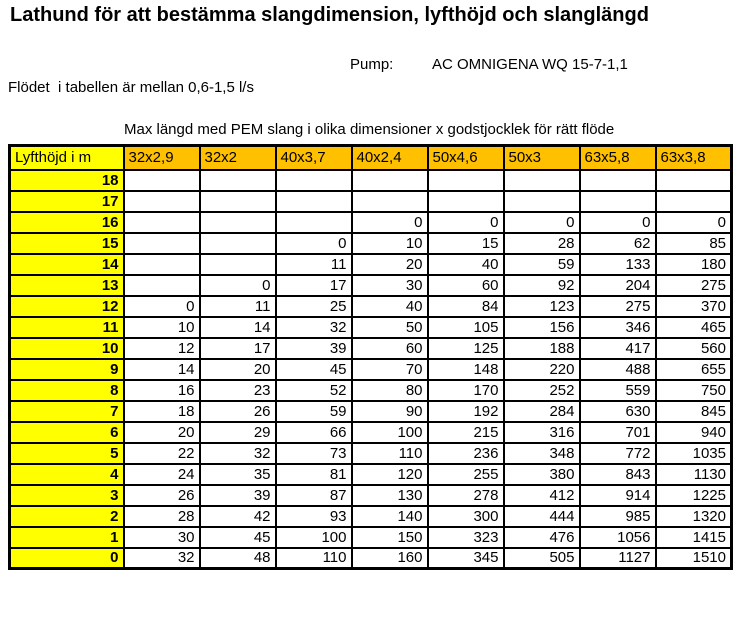  Describe the element at coordinates (541, 369) in the screenshot. I see `table-cell: 220` at that location.